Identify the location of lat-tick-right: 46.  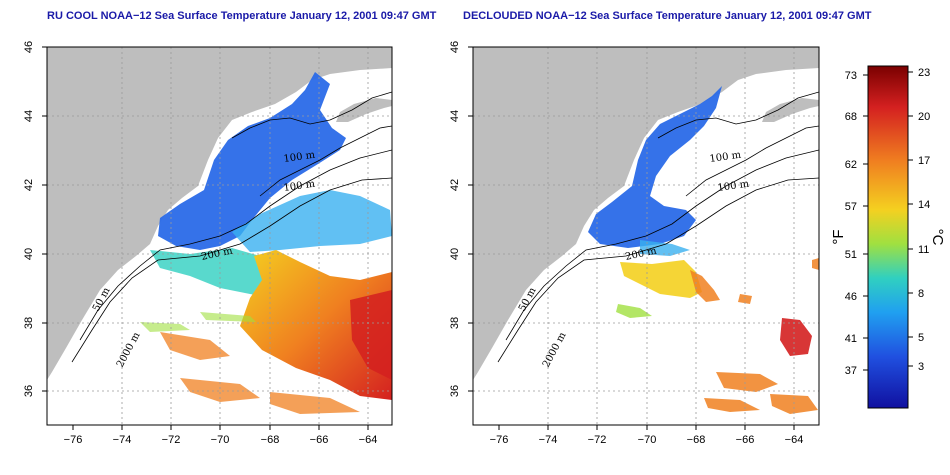
(455, 47).